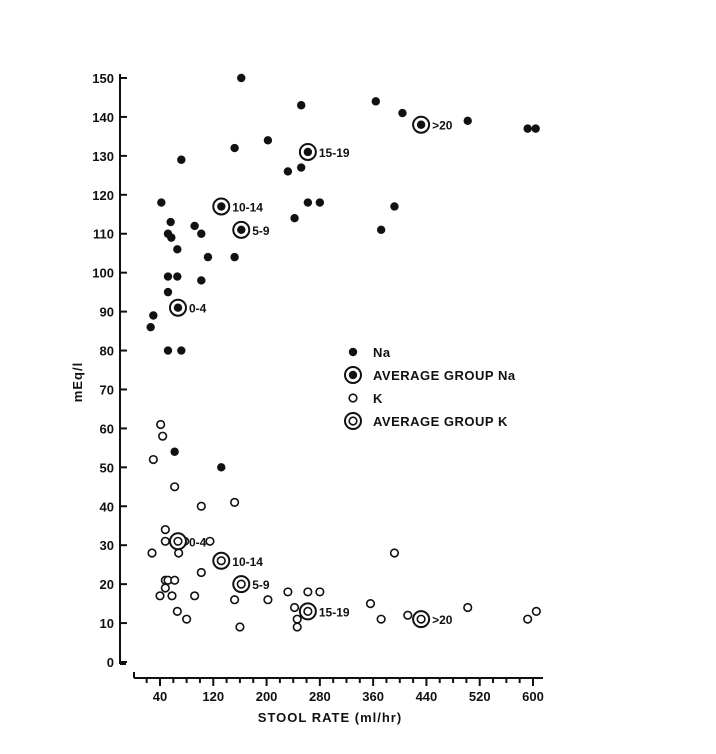 Image resolution: width=716 pixels, height=754 pixels. Describe the element at coordinates (213, 696) in the screenshot. I see `x-tick-label: 120` at that location.